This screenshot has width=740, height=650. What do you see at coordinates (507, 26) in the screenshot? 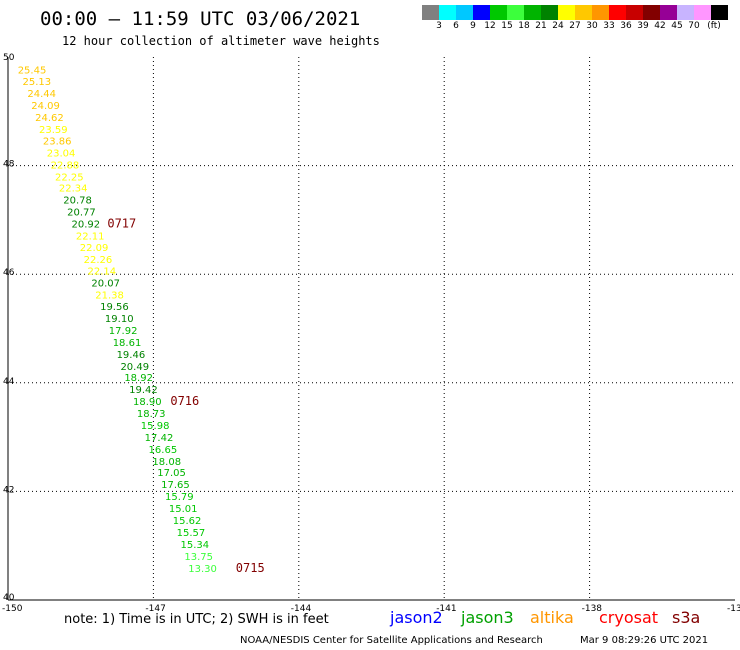
I see `legend-label: 15` at bounding box center [507, 26].